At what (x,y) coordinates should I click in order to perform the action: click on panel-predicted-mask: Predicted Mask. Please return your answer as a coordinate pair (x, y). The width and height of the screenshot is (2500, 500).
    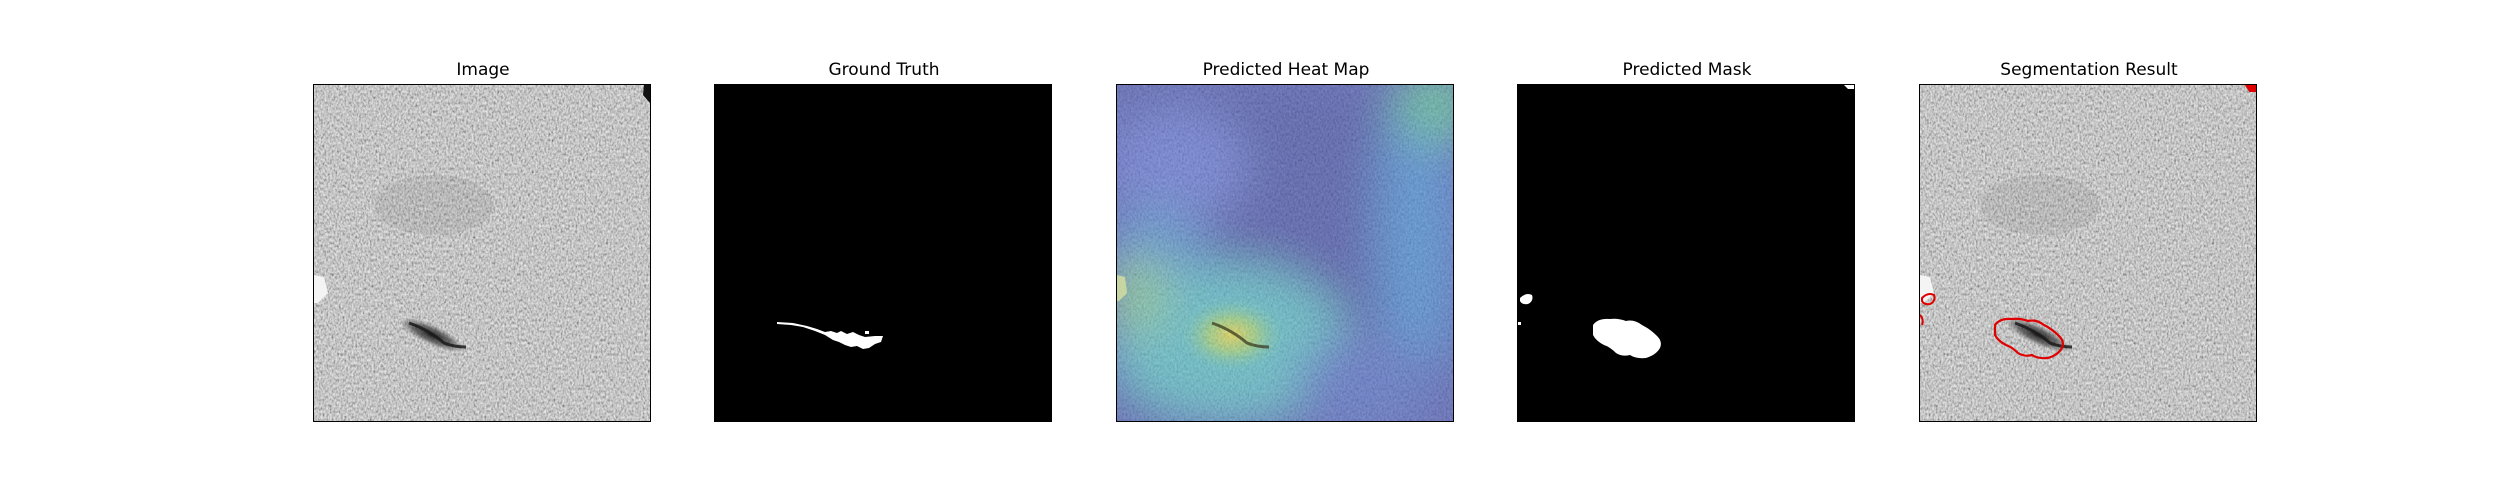
    Looking at the image, I should click on (1687, 255).